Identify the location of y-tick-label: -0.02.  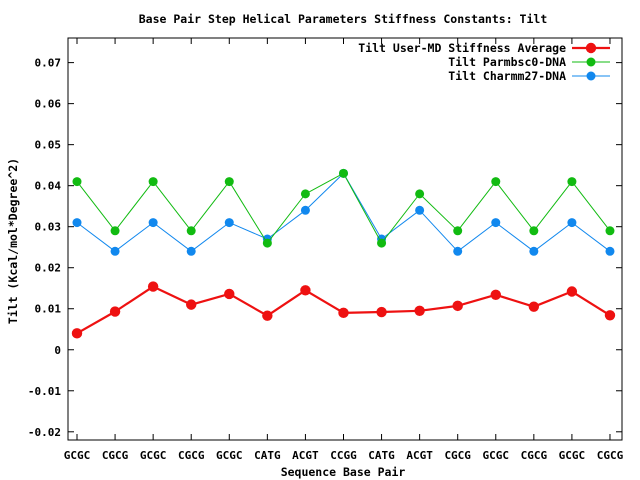
(44, 432).